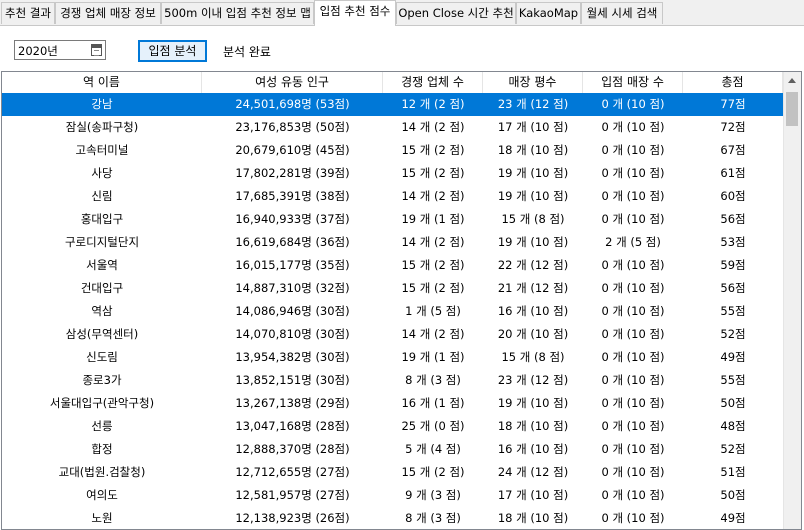  Describe the element at coordinates (292, 288) in the screenshot. I see `cell-female-population: 14,887,310명 (32점)` at that location.